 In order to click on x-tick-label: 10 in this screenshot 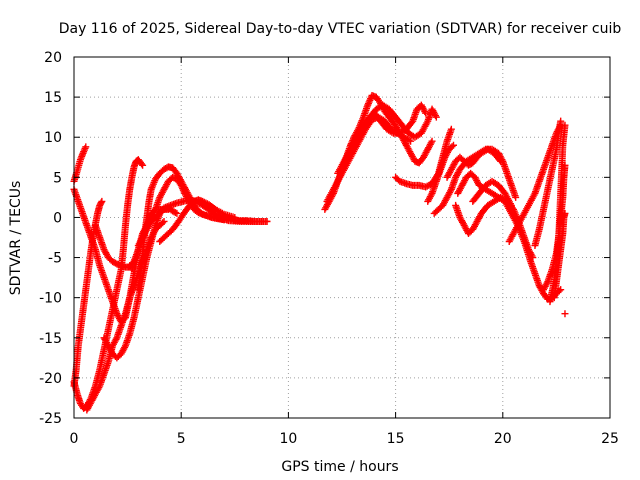, I will do `click(288, 439)`.